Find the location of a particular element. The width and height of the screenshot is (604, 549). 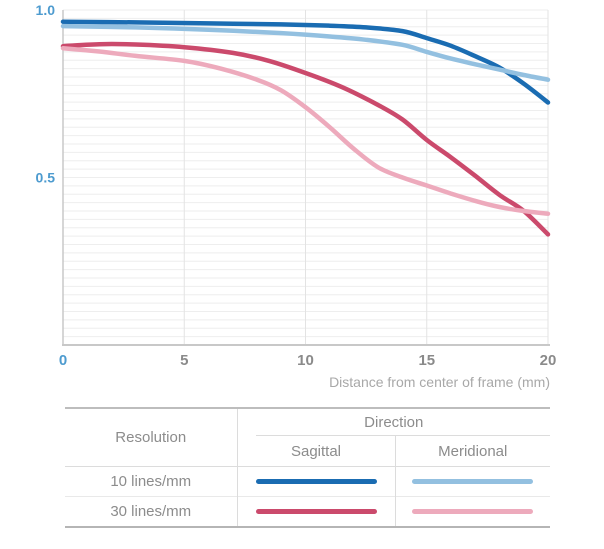

swatch-10-meridional is located at coordinates (473, 481).